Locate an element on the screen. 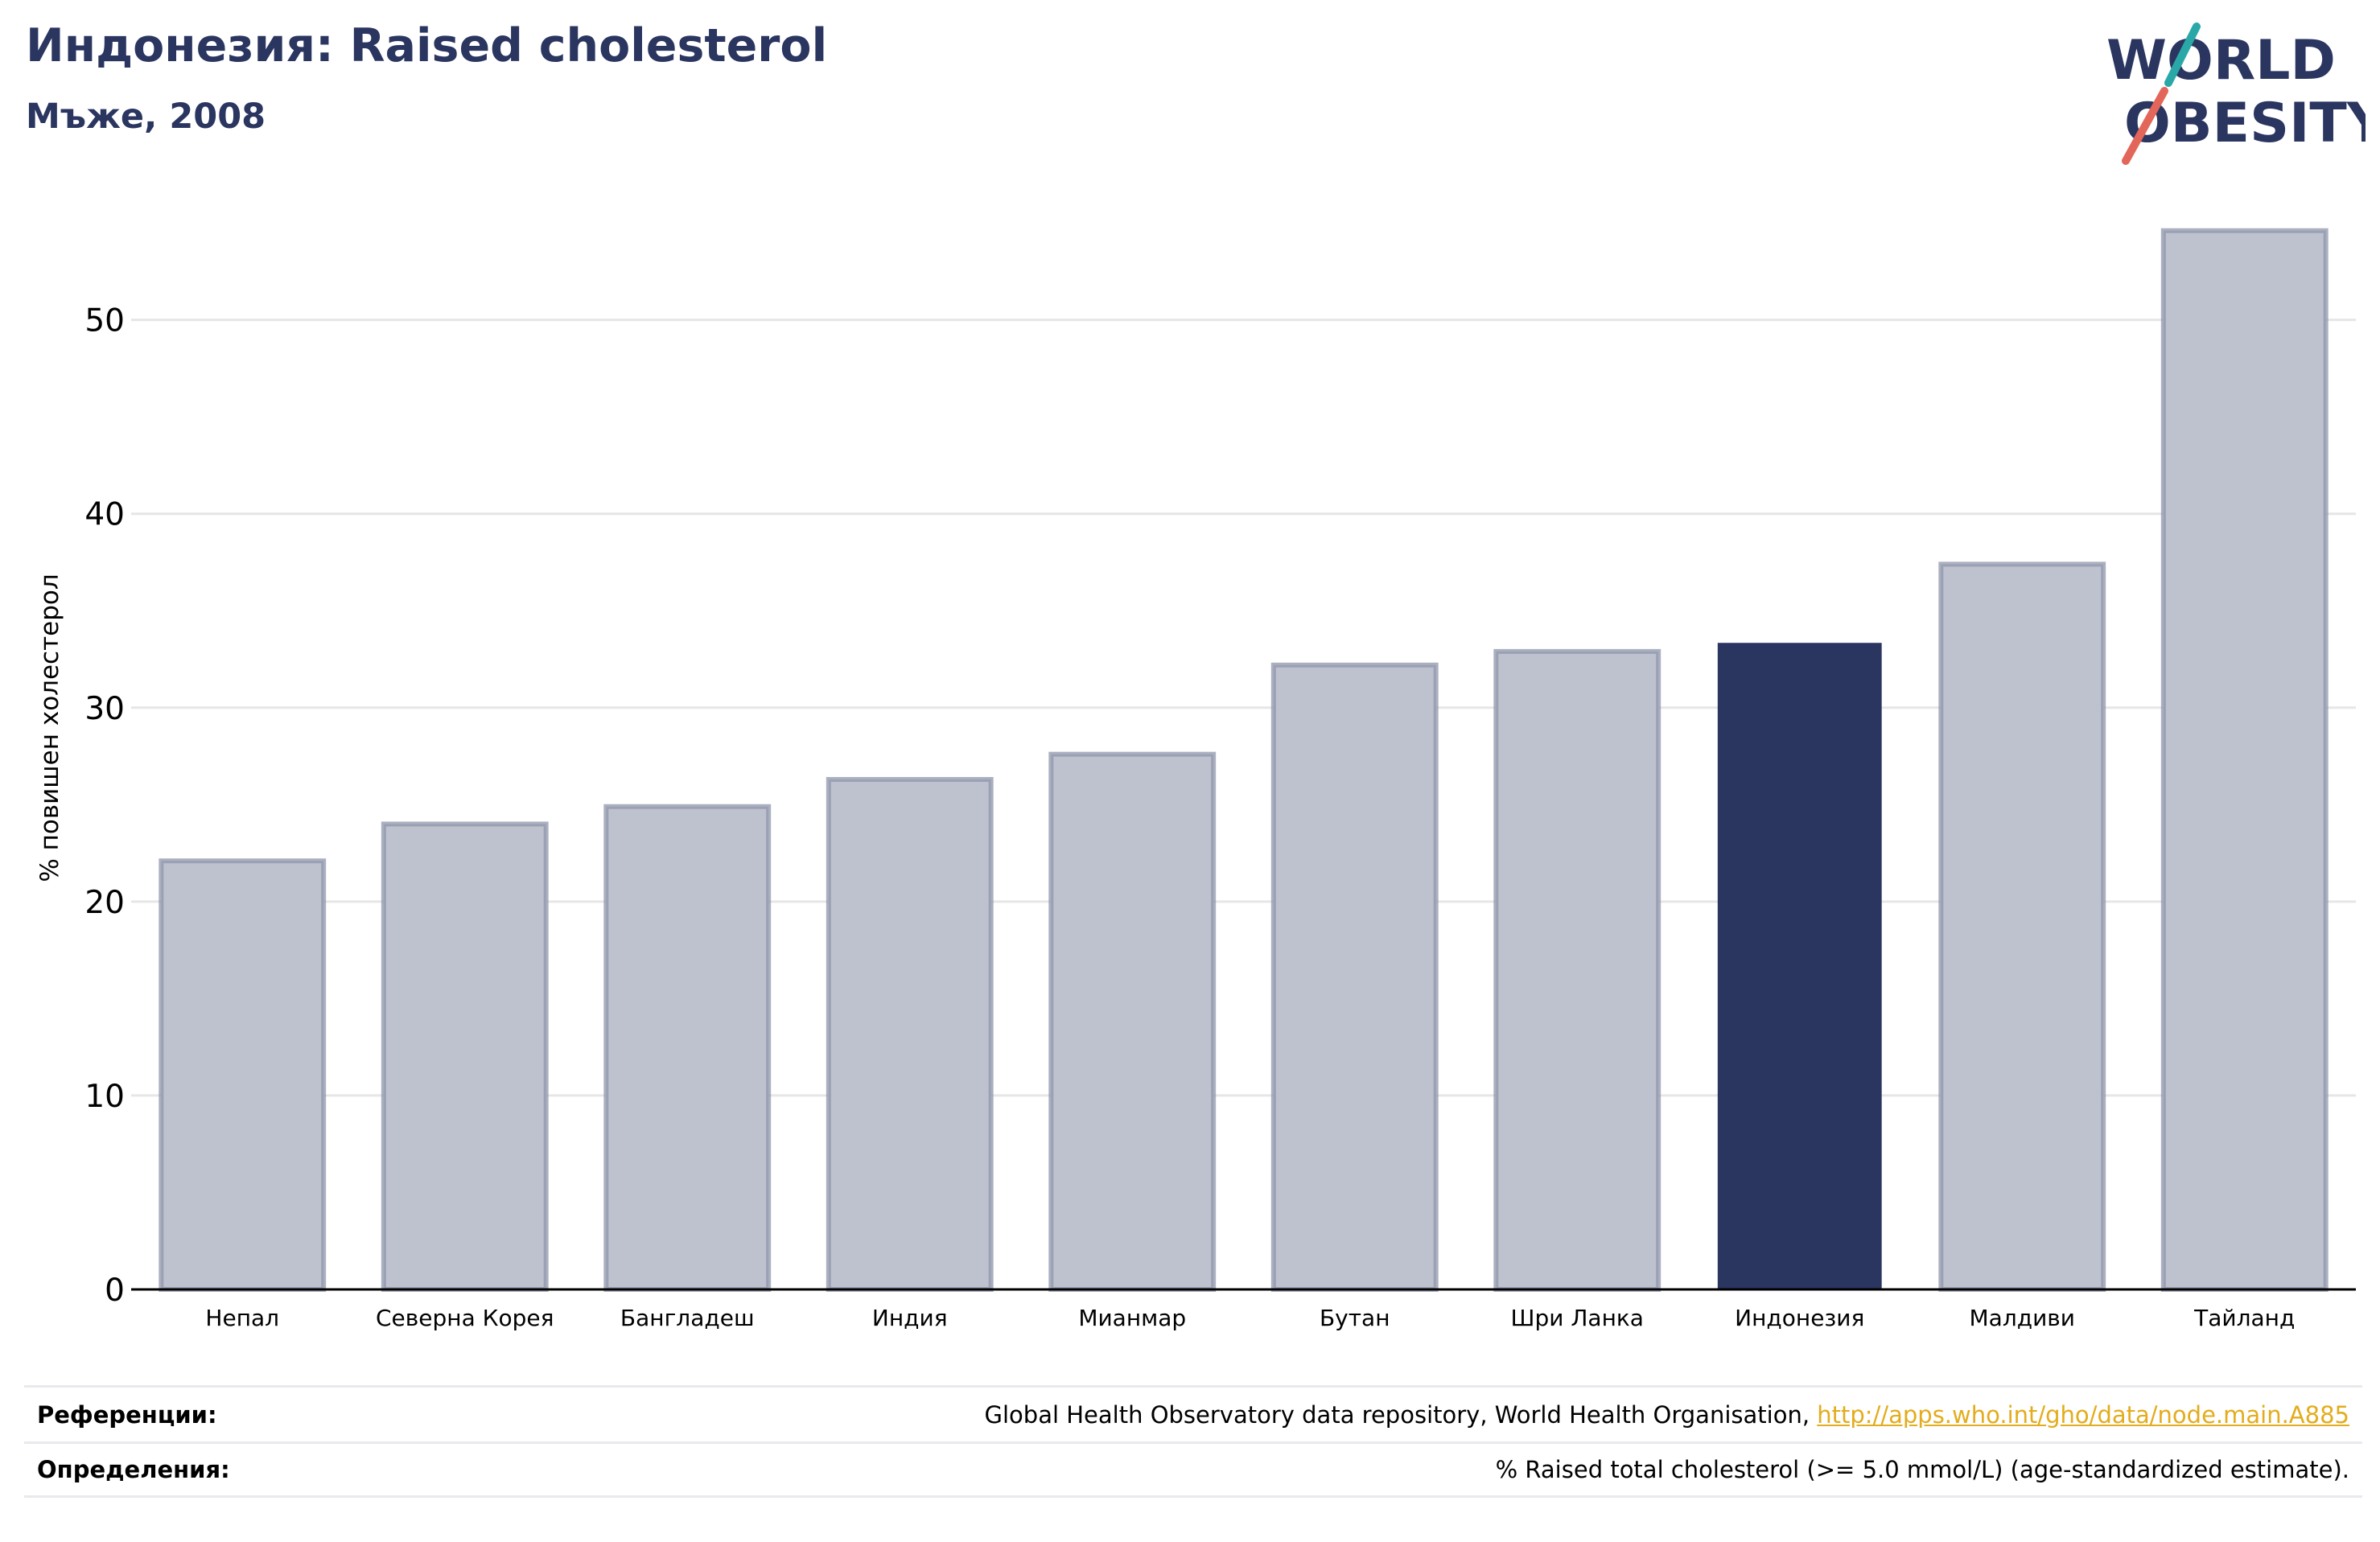  world-obesity-logo: WORLD OBESITY is located at coordinates (2236, 94).